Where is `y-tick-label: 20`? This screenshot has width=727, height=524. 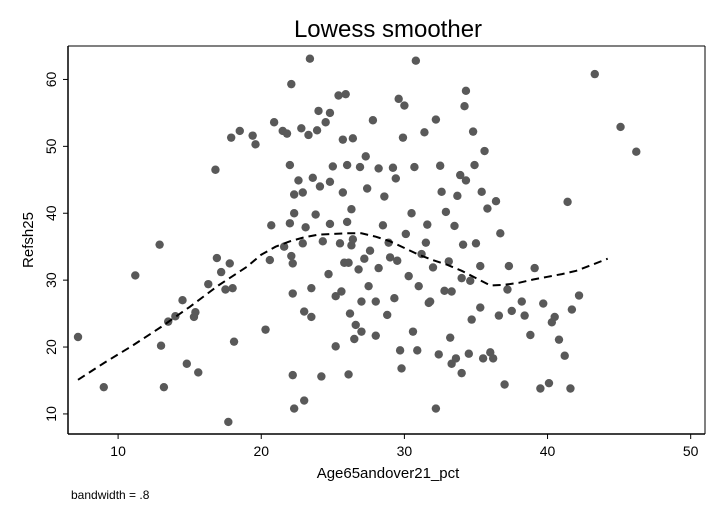
y-tick-label: 20 is located at coordinates (51, 347).